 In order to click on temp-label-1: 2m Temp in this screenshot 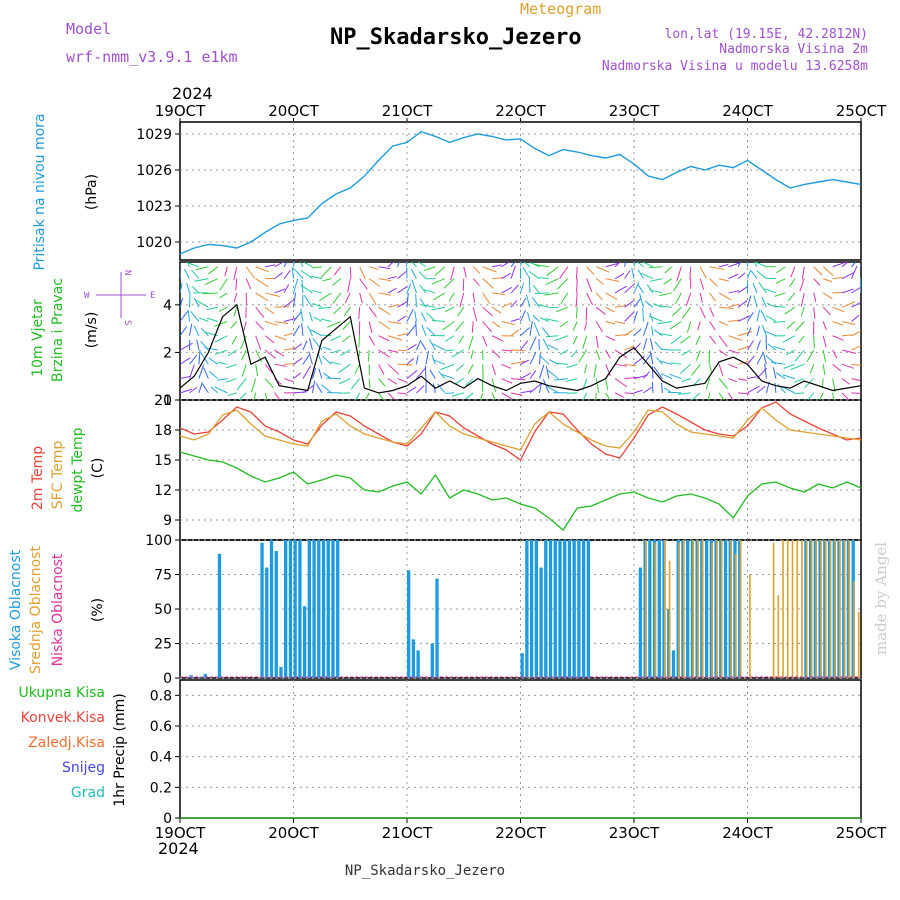, I will do `click(38, 478)`.